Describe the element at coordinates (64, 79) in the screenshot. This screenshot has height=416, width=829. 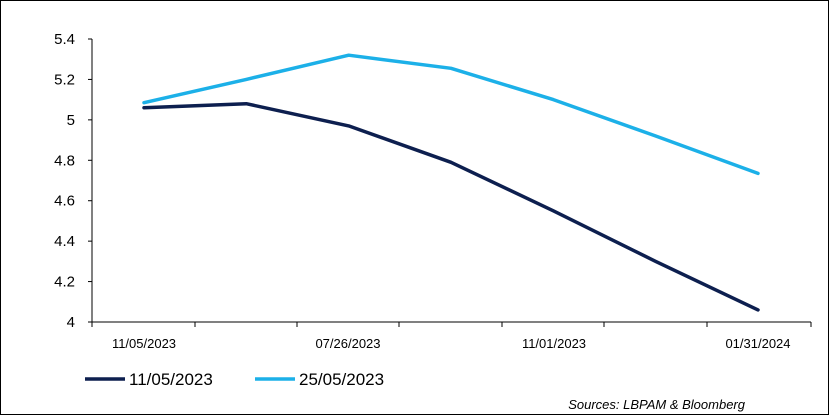
I see `y-tick-label: 5.2` at that location.